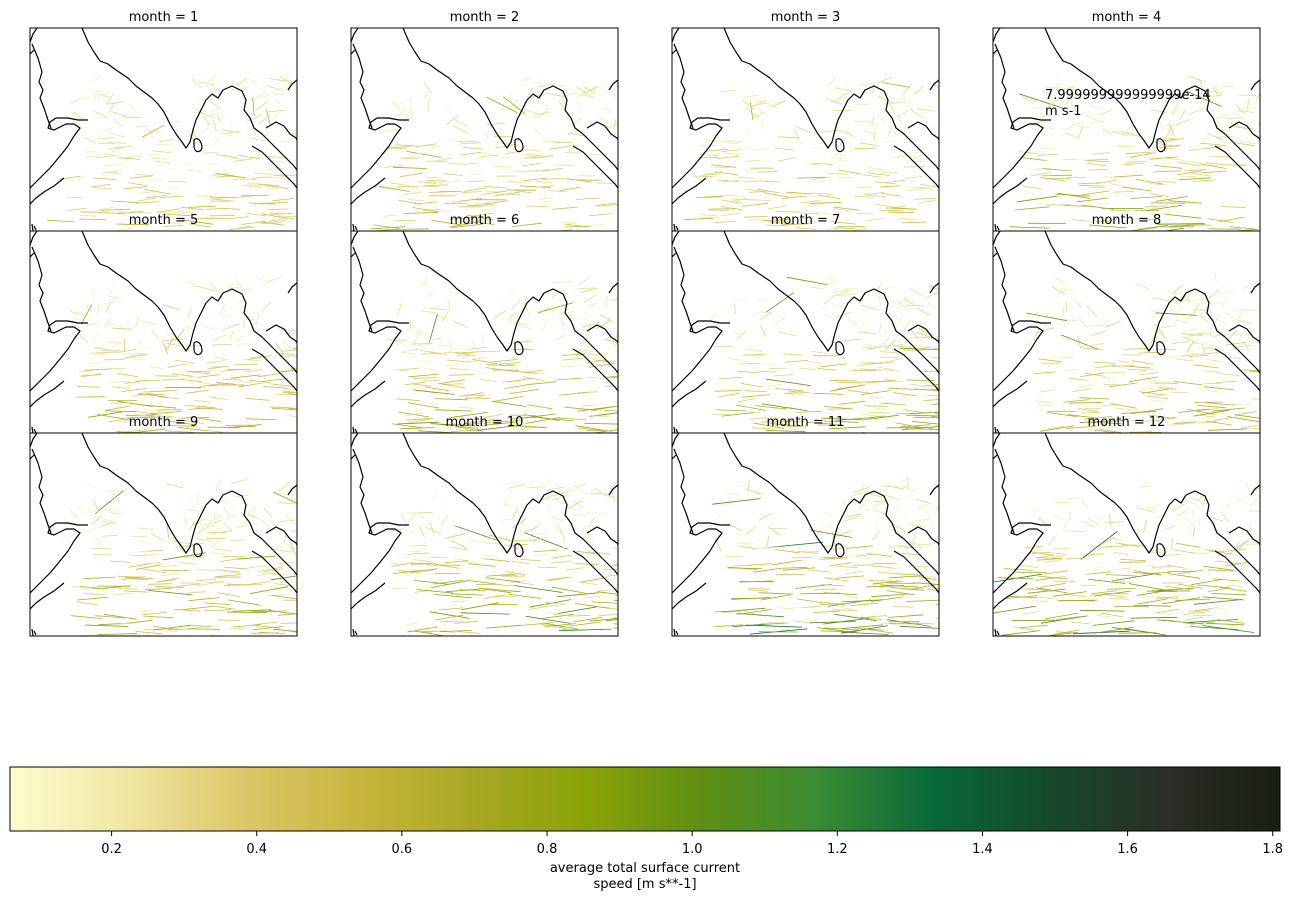 This screenshot has height=904, width=1292. I want to click on panel-month-8: month = 8, so click(1140, 325).